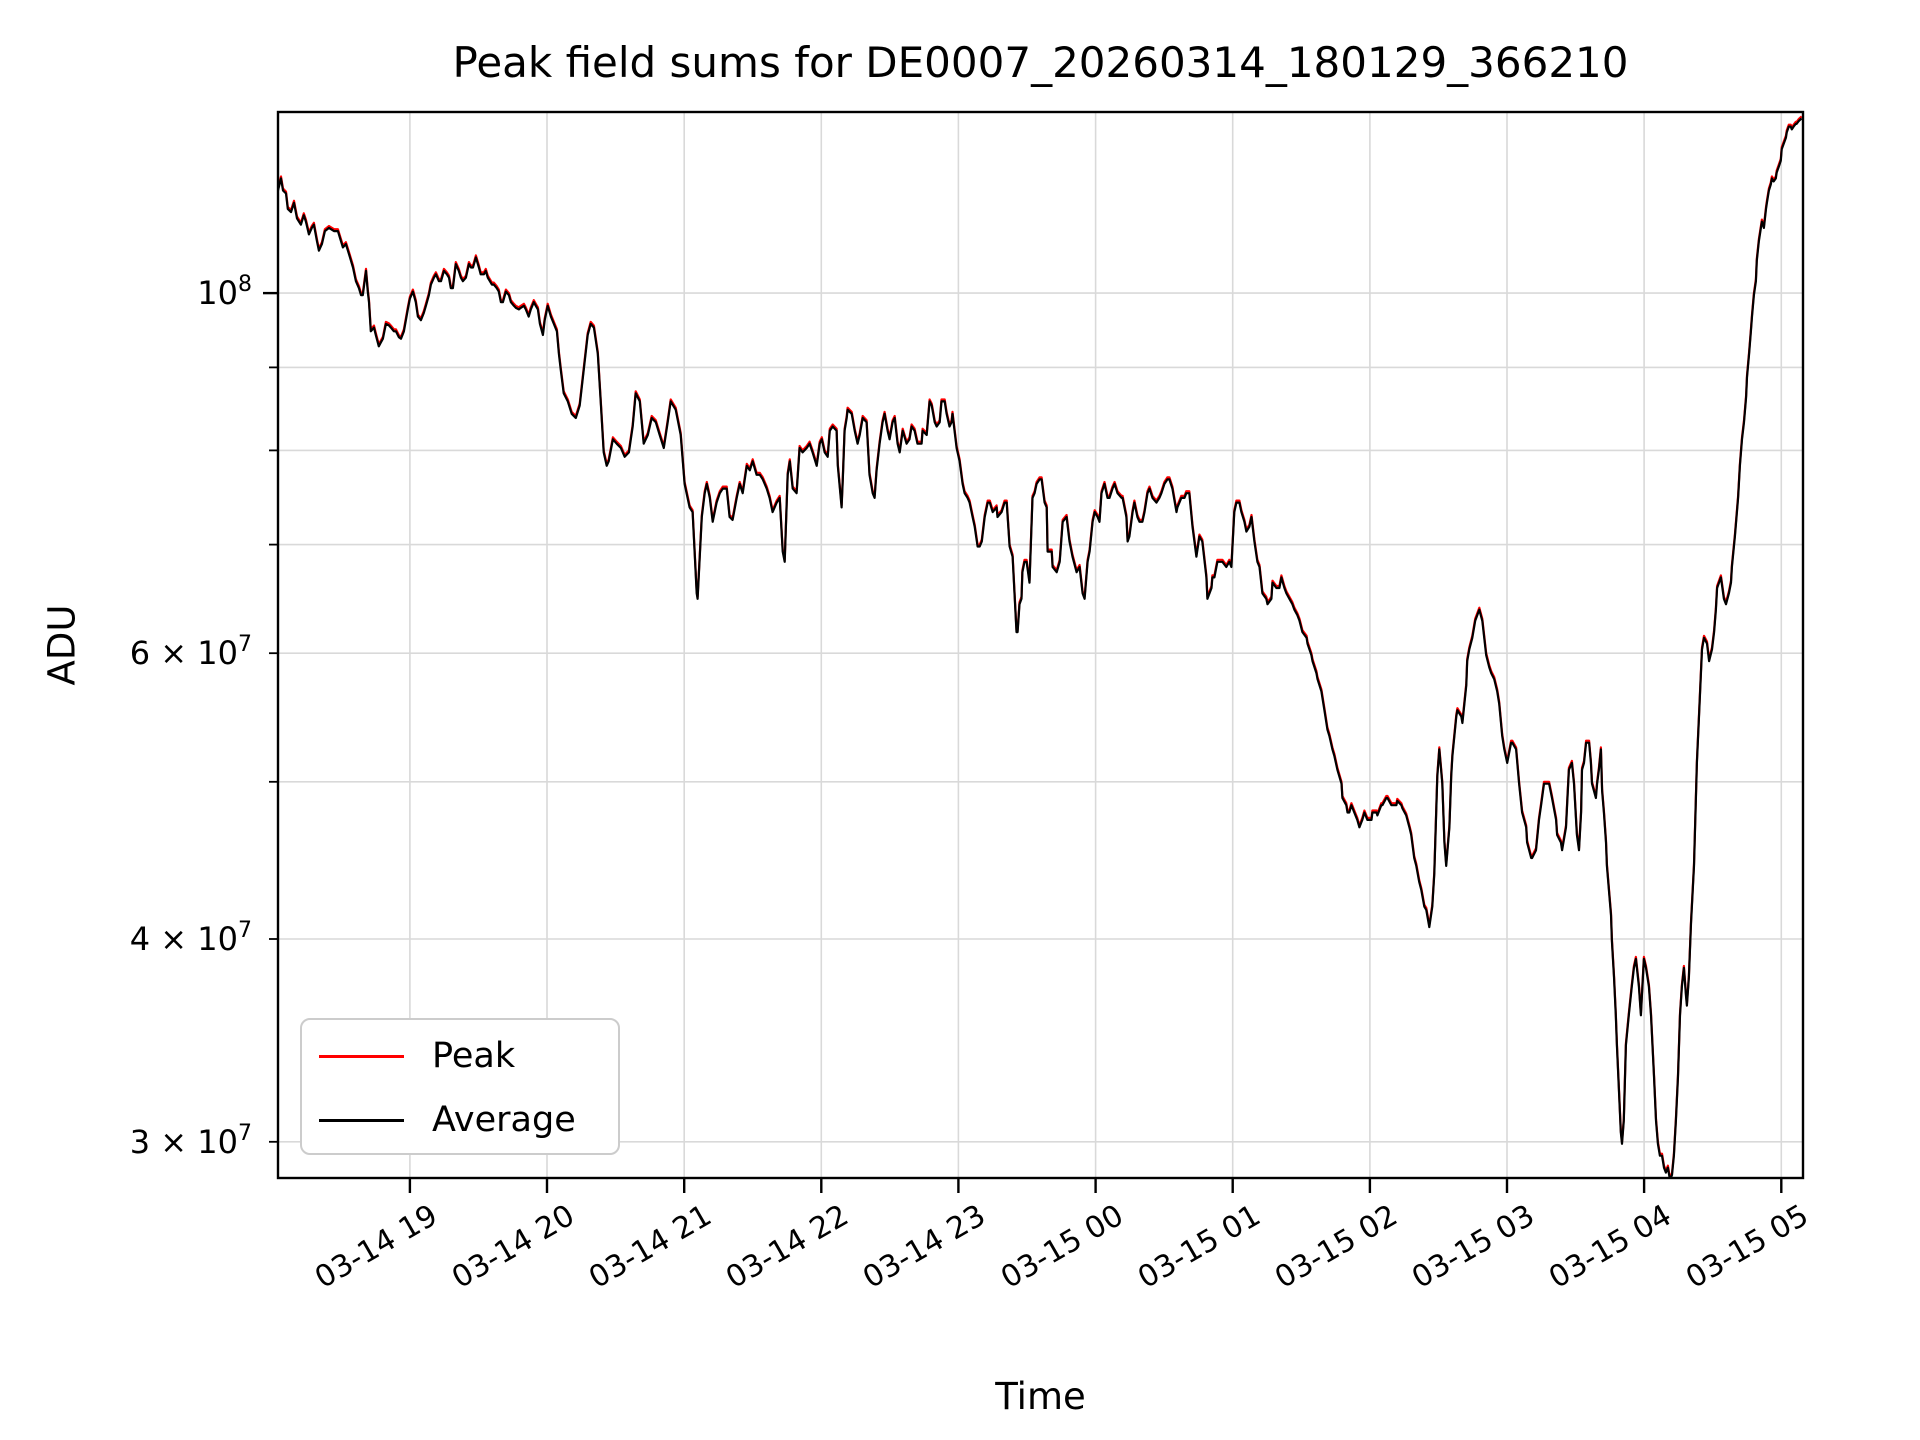  What do you see at coordinates (361, 1056) in the screenshot?
I see `peak-line-swatch` at bounding box center [361, 1056].